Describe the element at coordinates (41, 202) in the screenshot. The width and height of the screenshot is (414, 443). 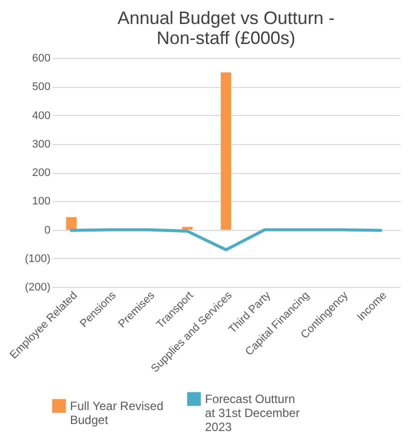
I see `y-tick-label: 100` at that location.